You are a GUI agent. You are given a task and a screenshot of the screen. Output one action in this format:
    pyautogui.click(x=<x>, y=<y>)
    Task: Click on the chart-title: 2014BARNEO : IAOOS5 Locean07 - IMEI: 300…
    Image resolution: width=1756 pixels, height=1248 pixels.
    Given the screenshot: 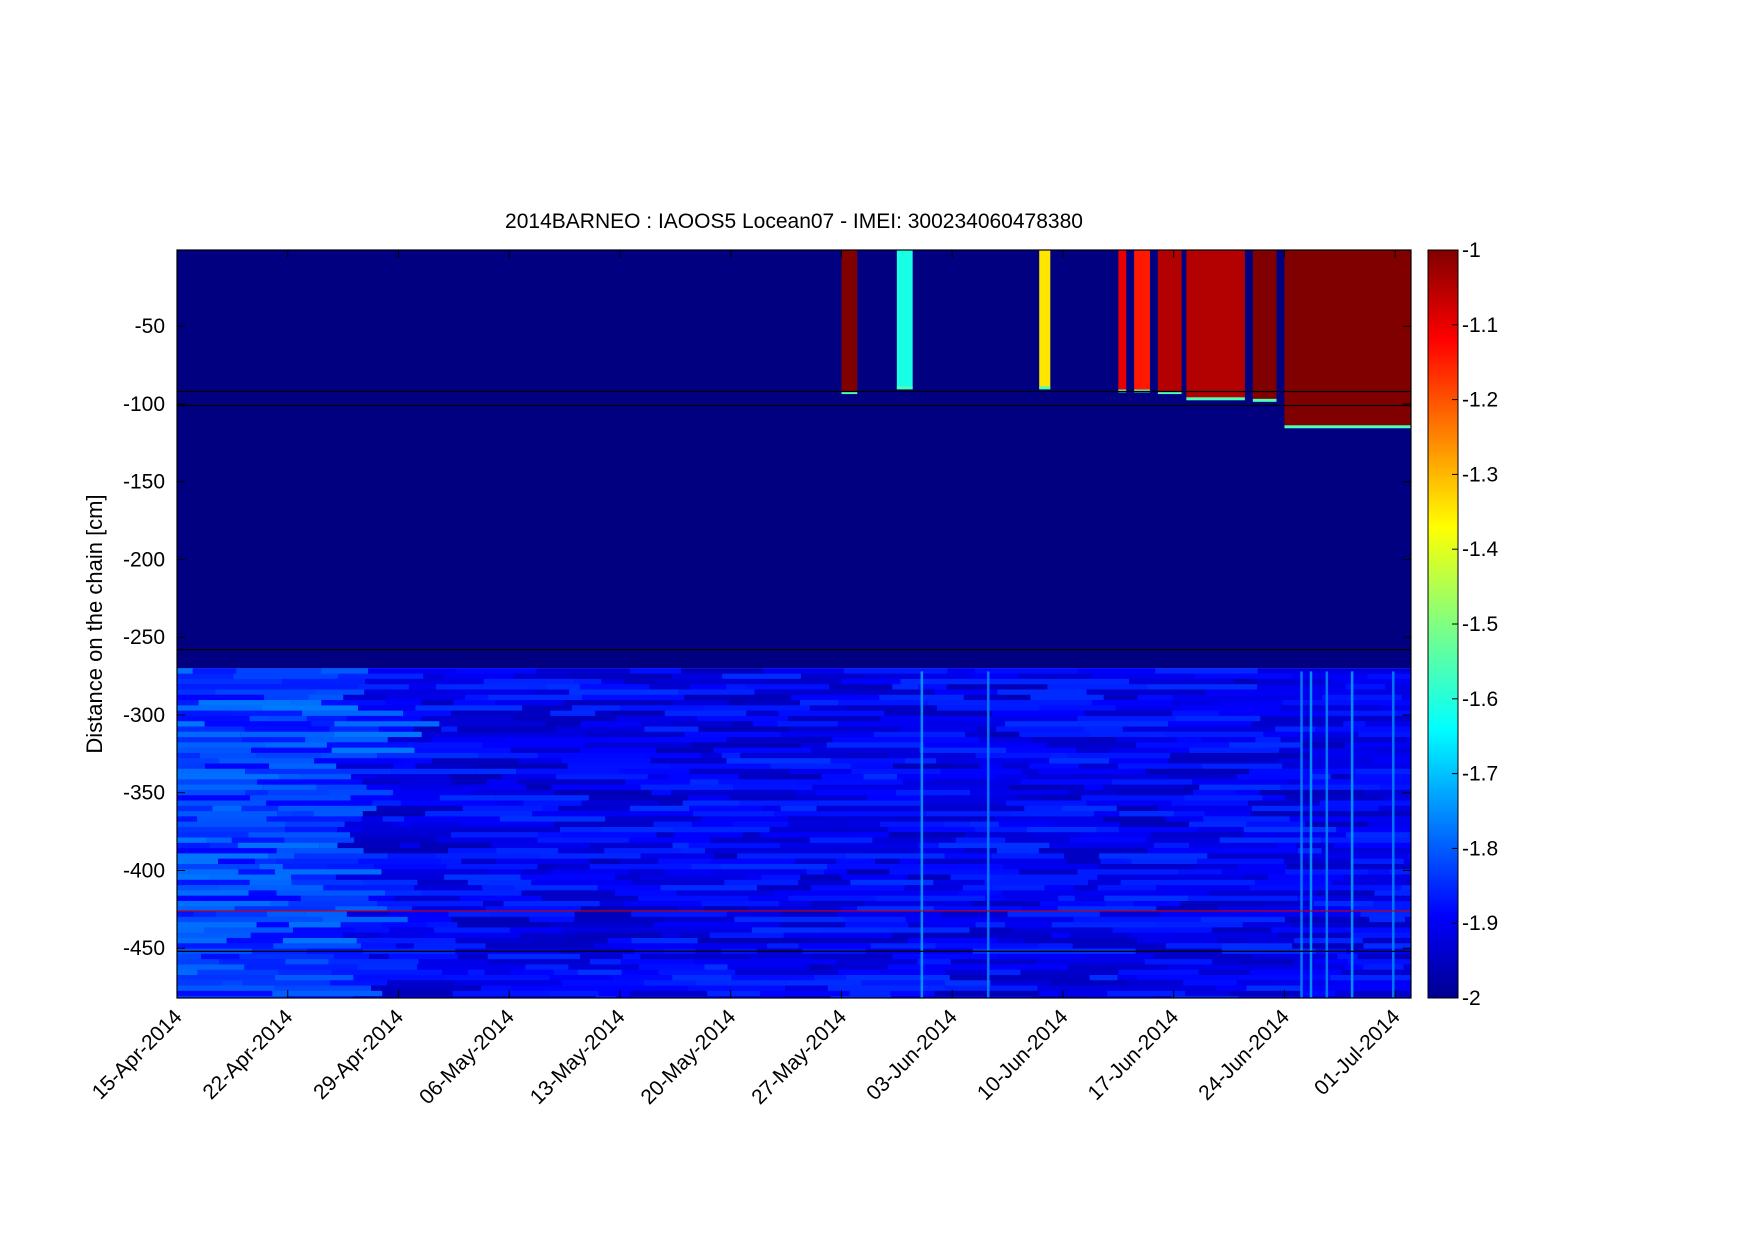 What is the action you would take?
    pyautogui.click(x=794, y=221)
    